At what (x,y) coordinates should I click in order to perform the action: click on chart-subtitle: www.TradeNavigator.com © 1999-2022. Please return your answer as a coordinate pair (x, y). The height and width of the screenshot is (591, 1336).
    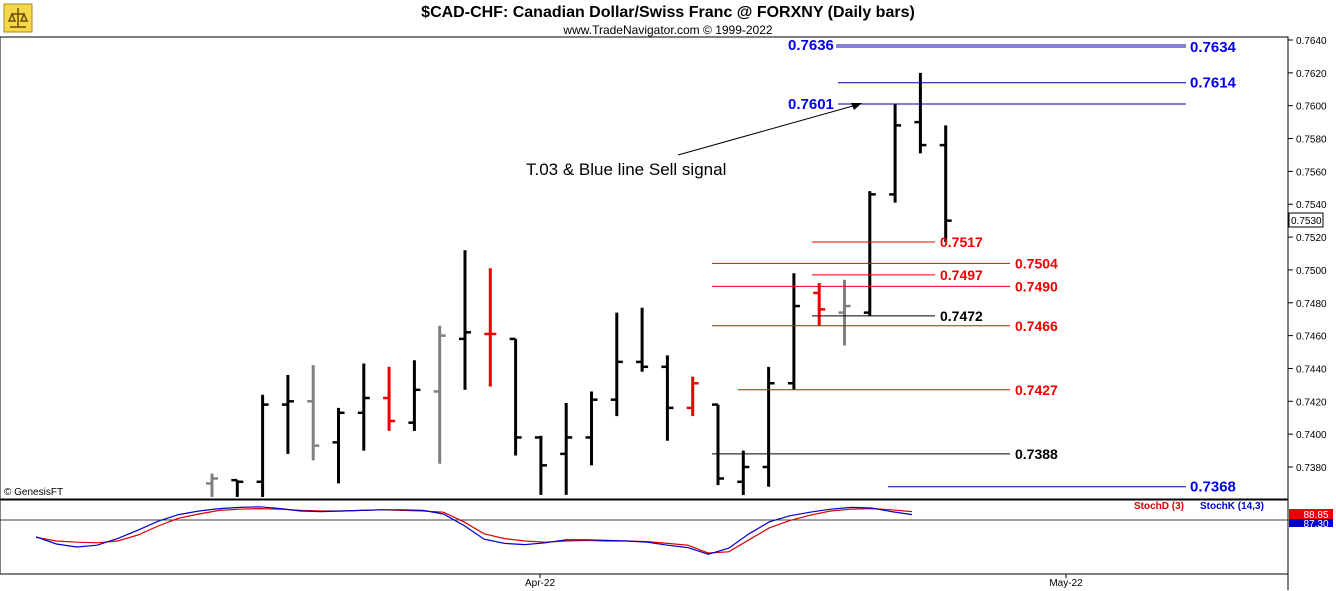
    Looking at the image, I should click on (667, 30).